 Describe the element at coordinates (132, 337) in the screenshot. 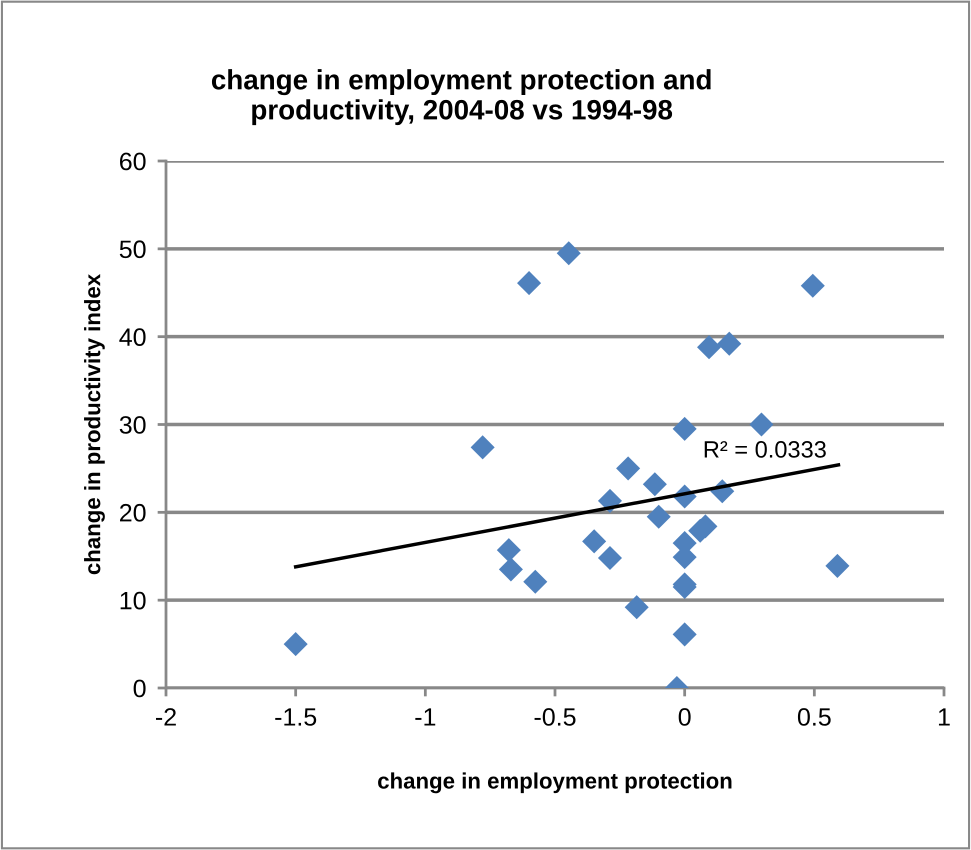

I see `y-tick-label: 40` at that location.